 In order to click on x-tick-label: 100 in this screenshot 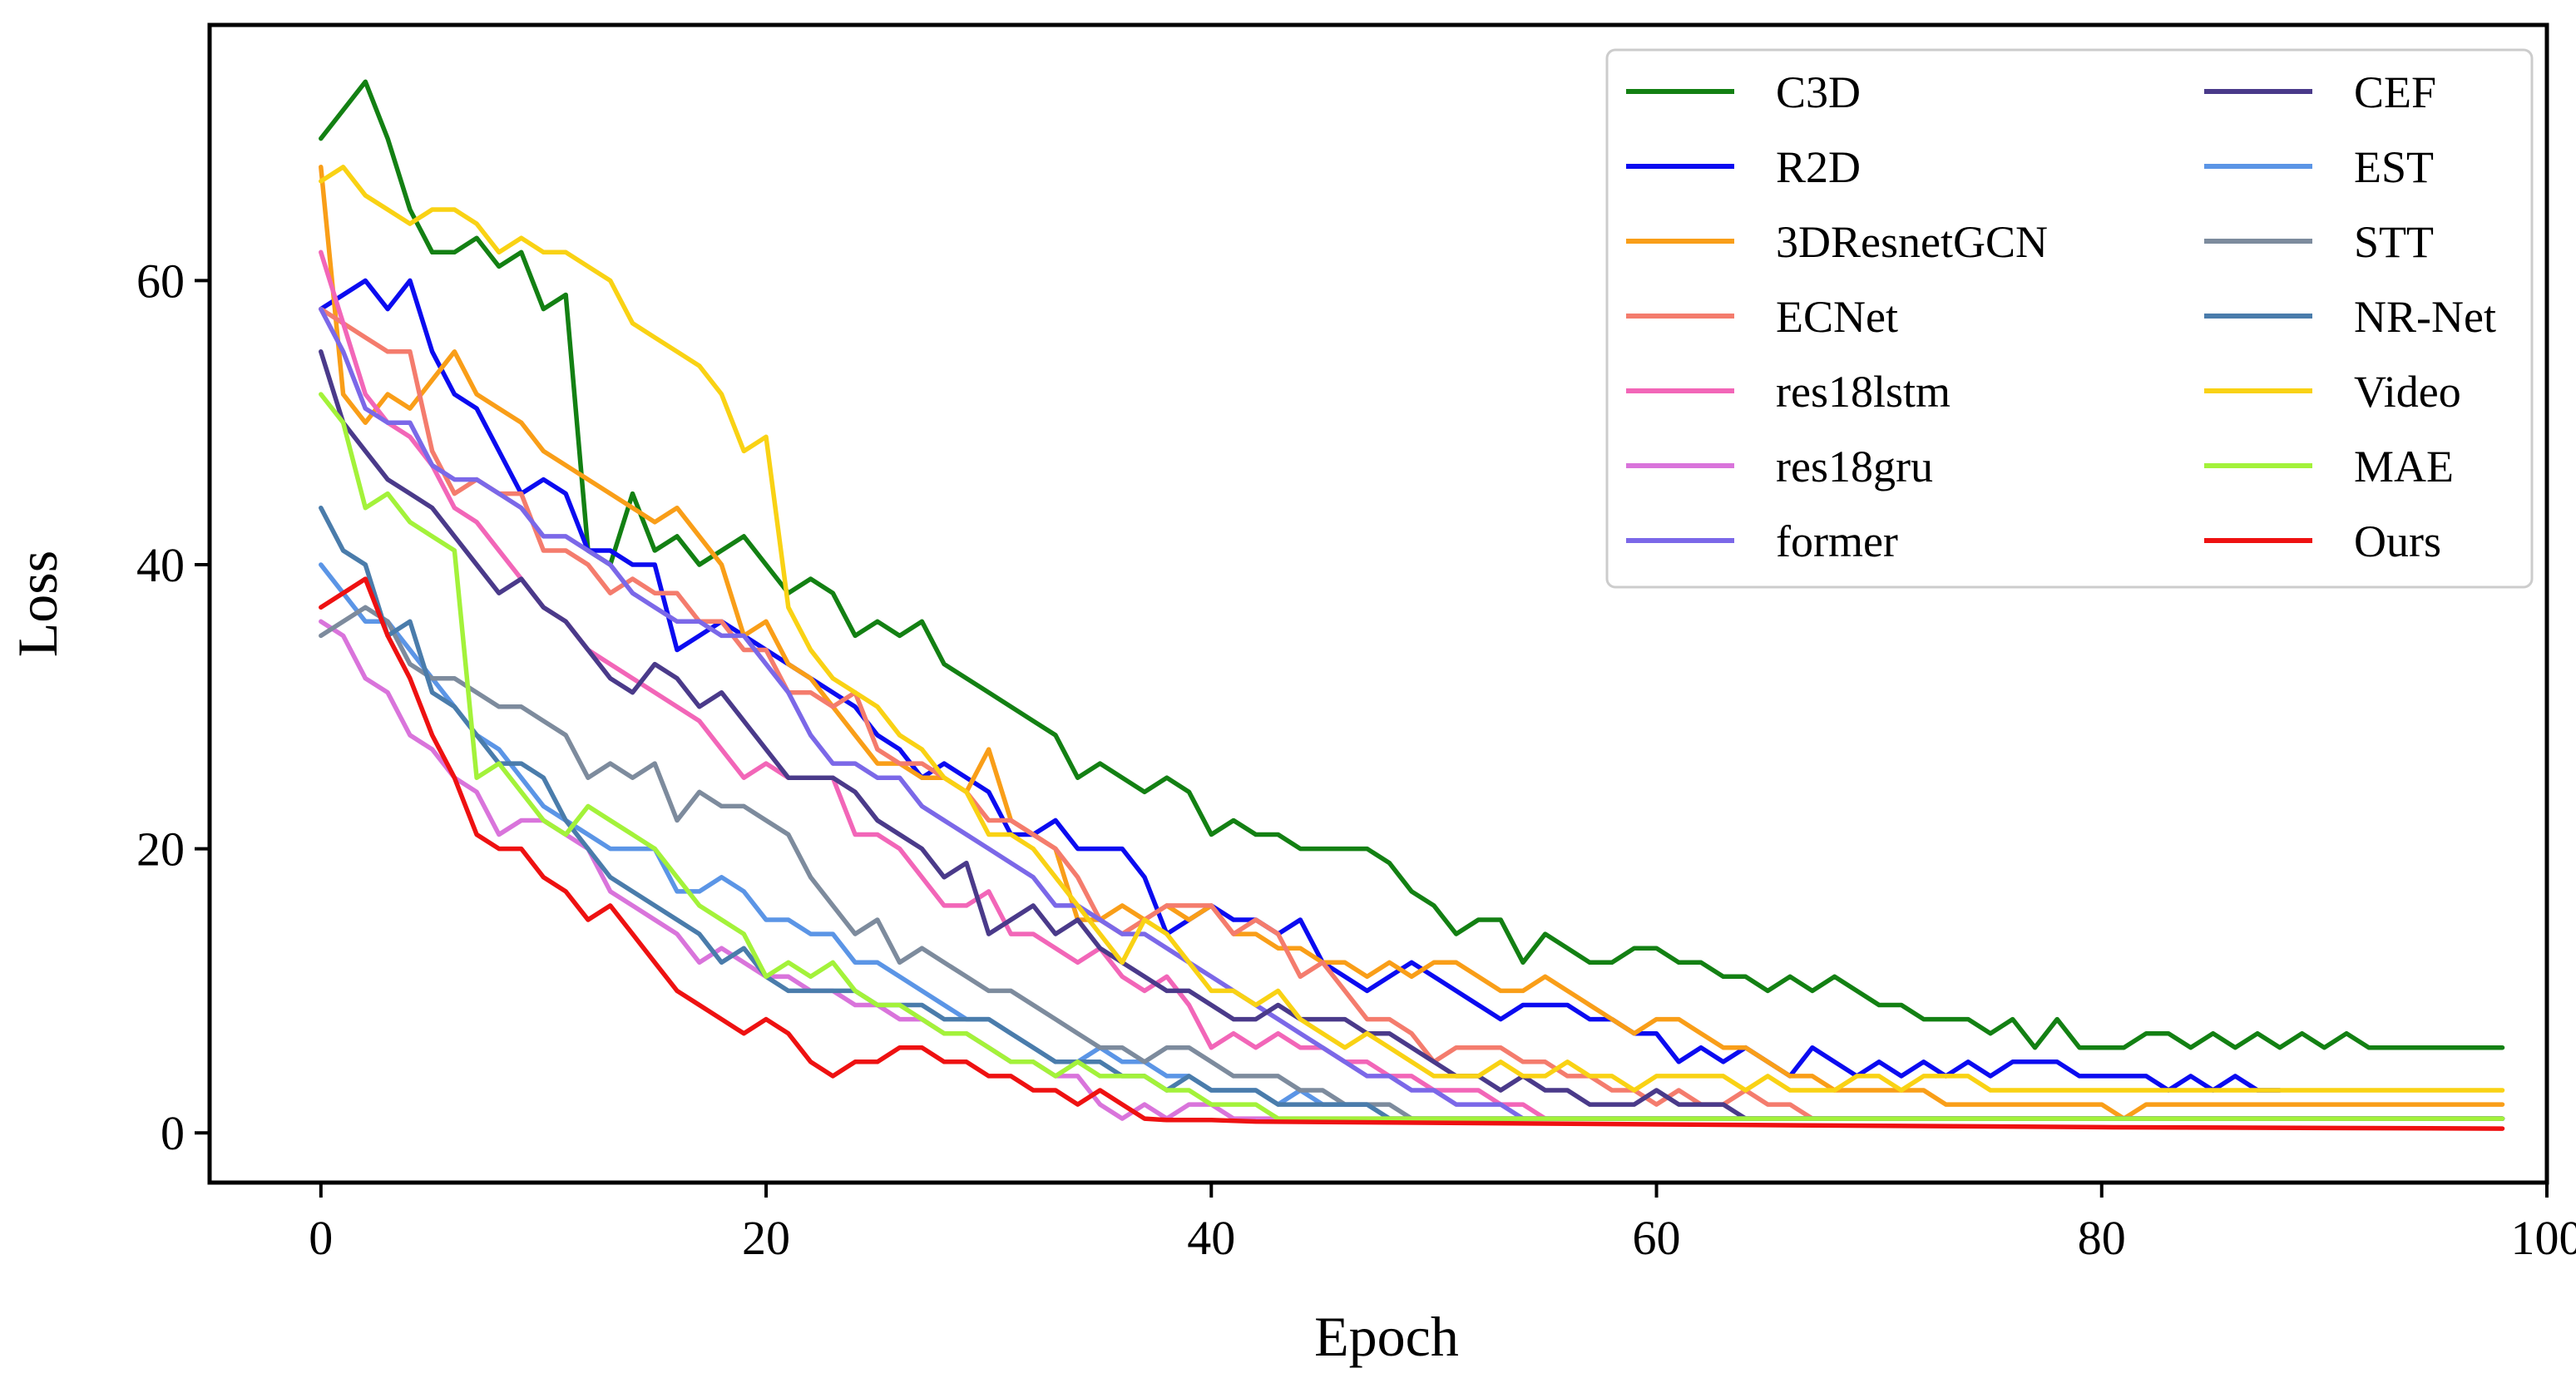, I will do `click(2543, 1238)`.